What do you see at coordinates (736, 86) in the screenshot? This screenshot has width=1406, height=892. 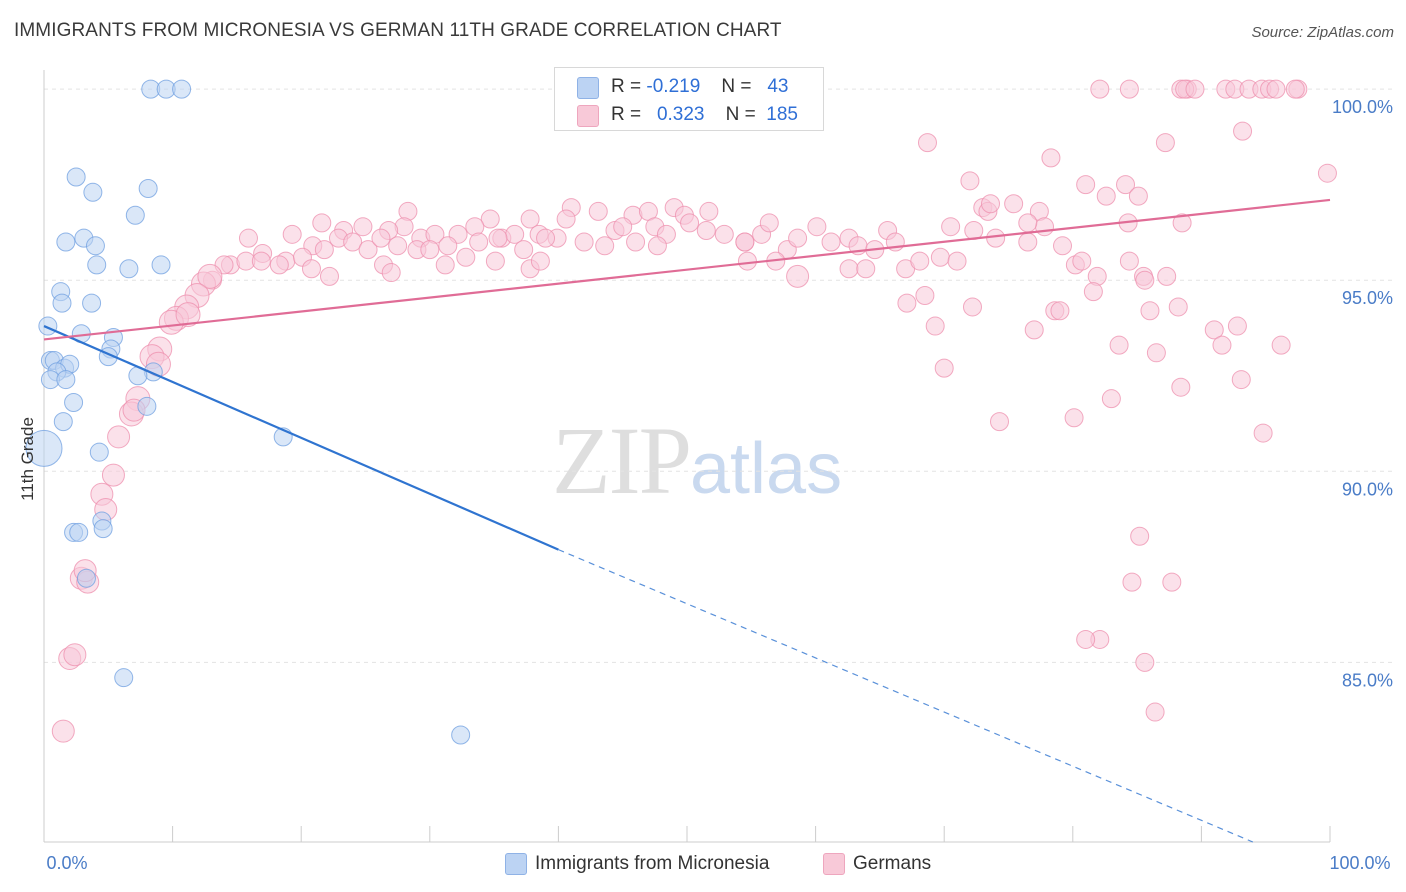 I see `legend-n-label: N =` at bounding box center [736, 86].